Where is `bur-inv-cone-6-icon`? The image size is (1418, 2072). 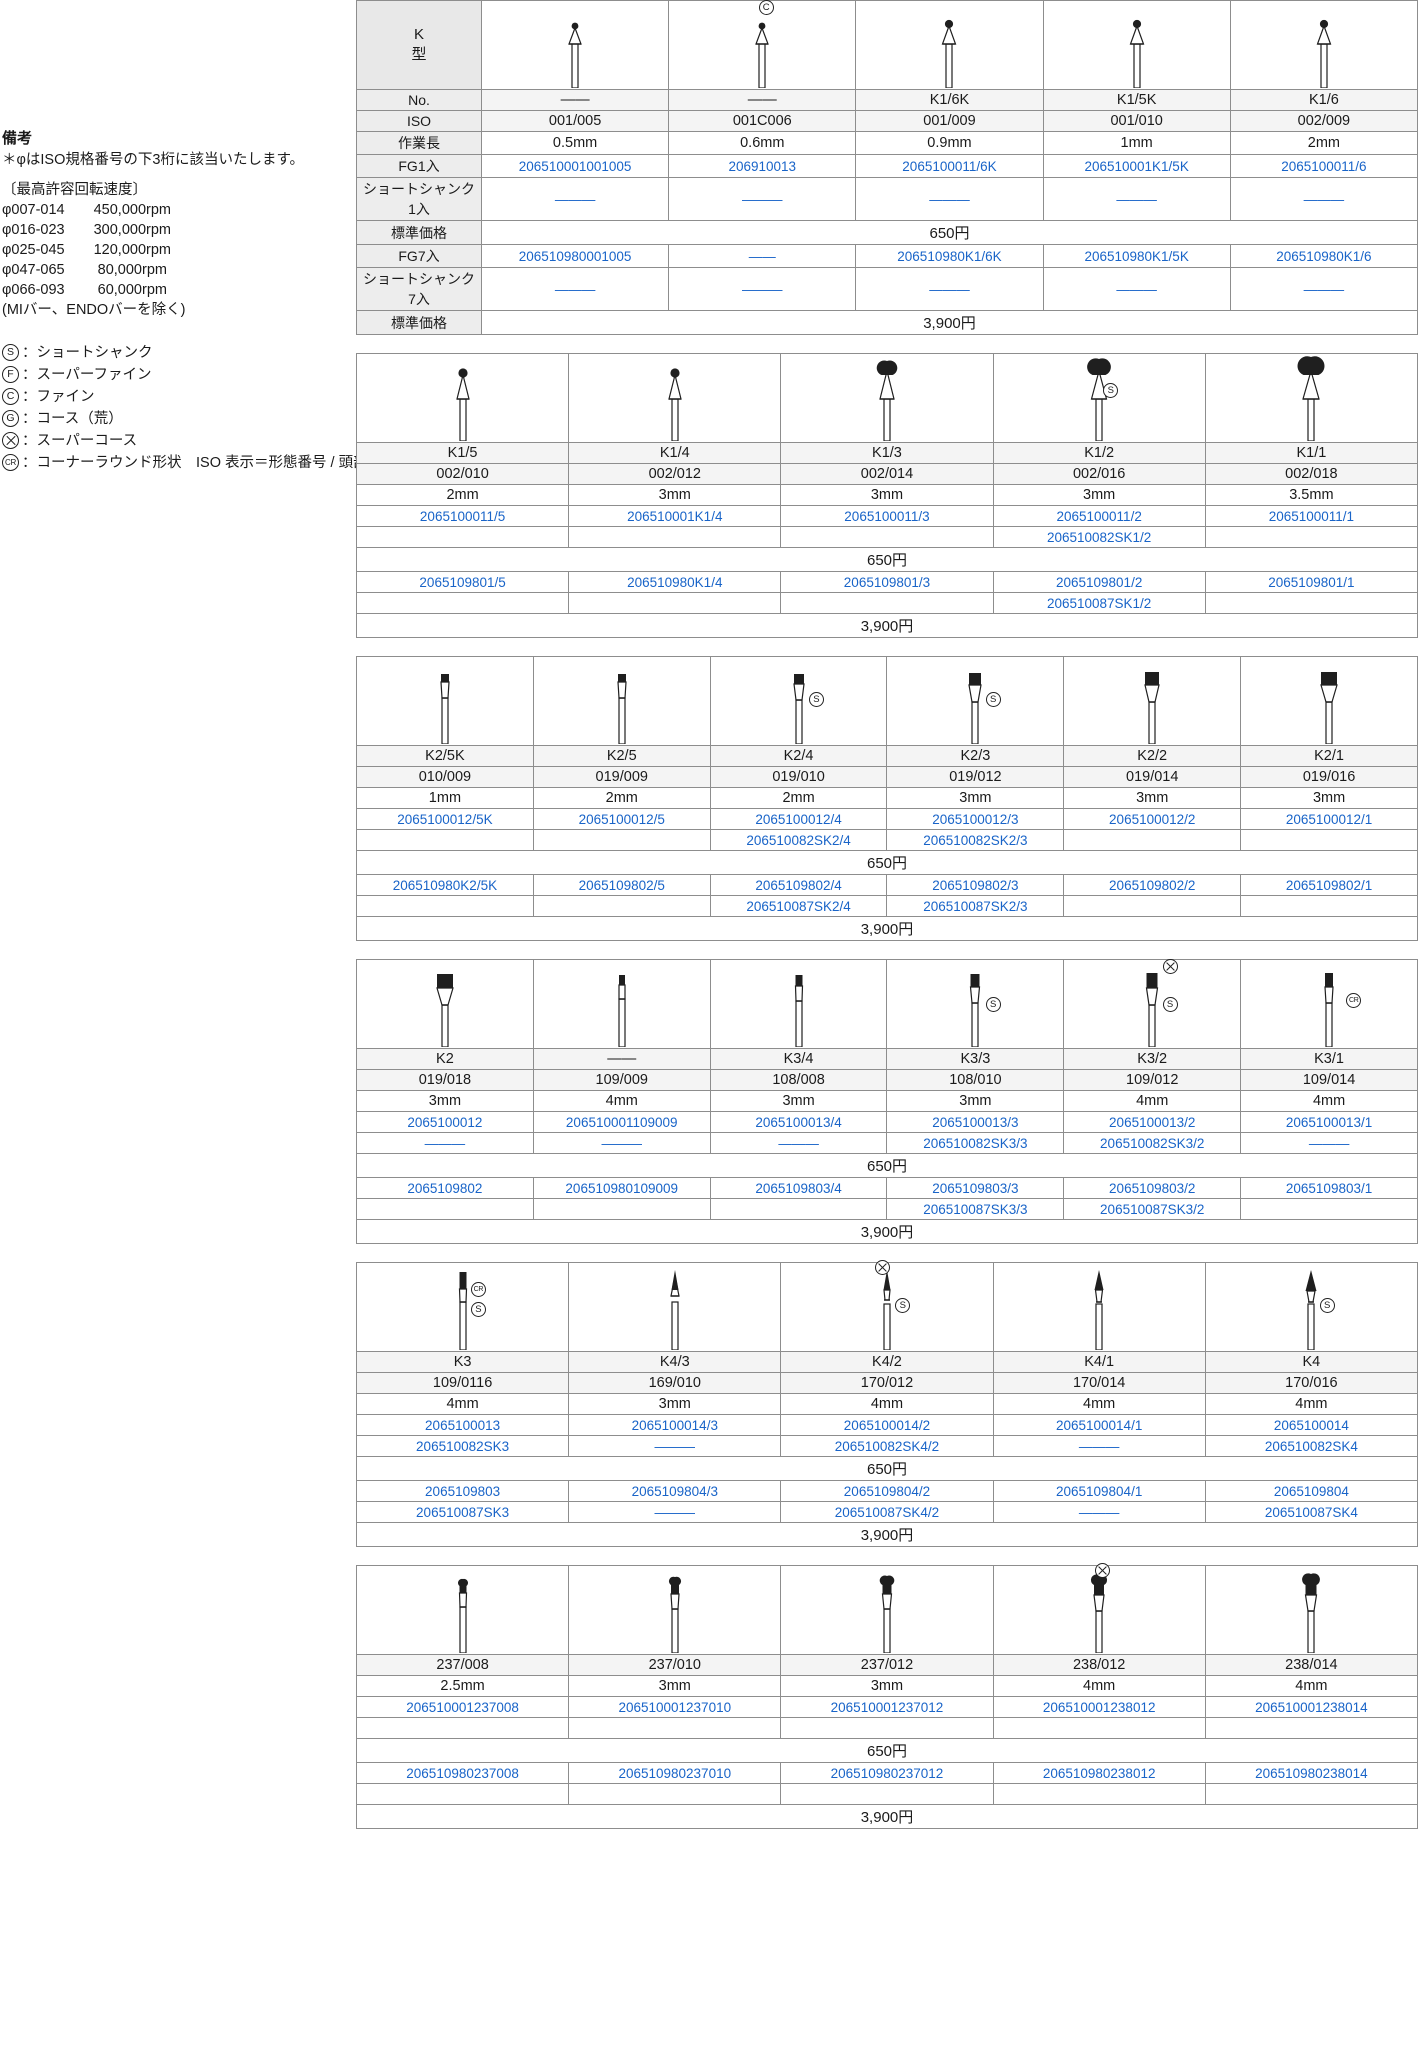 bur-inv-cone-6-icon is located at coordinates (445, 1004).